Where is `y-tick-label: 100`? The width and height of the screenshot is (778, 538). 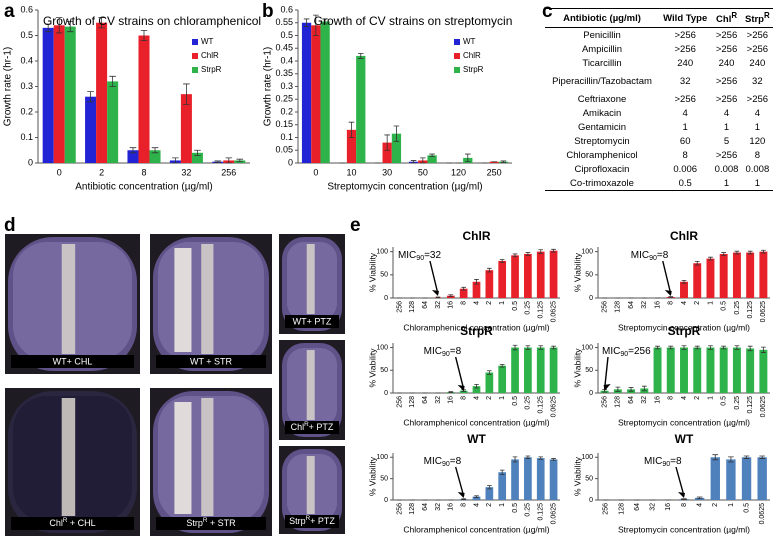
y-tick-label: 100 is located at coordinates (382, 457).